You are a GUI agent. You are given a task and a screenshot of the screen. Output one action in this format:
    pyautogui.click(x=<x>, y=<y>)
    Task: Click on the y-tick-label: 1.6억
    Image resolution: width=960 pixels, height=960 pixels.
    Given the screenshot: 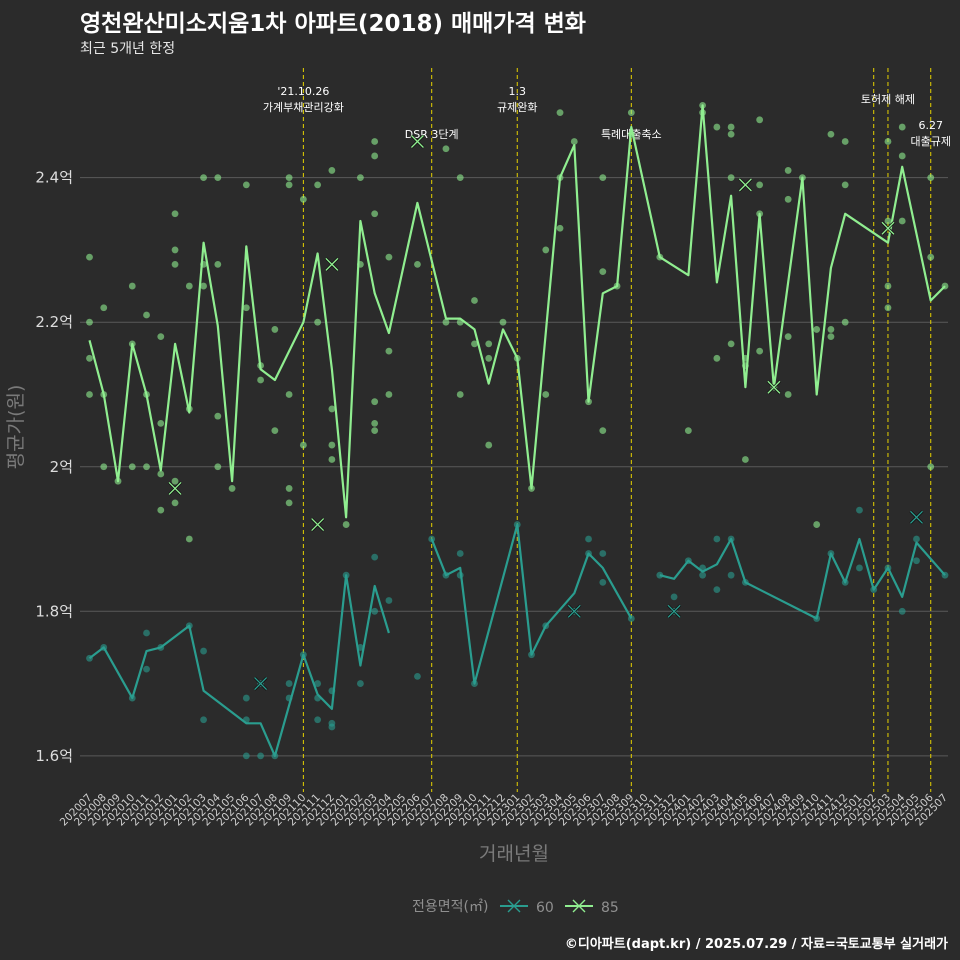 What is the action you would take?
    pyautogui.click(x=54, y=756)
    